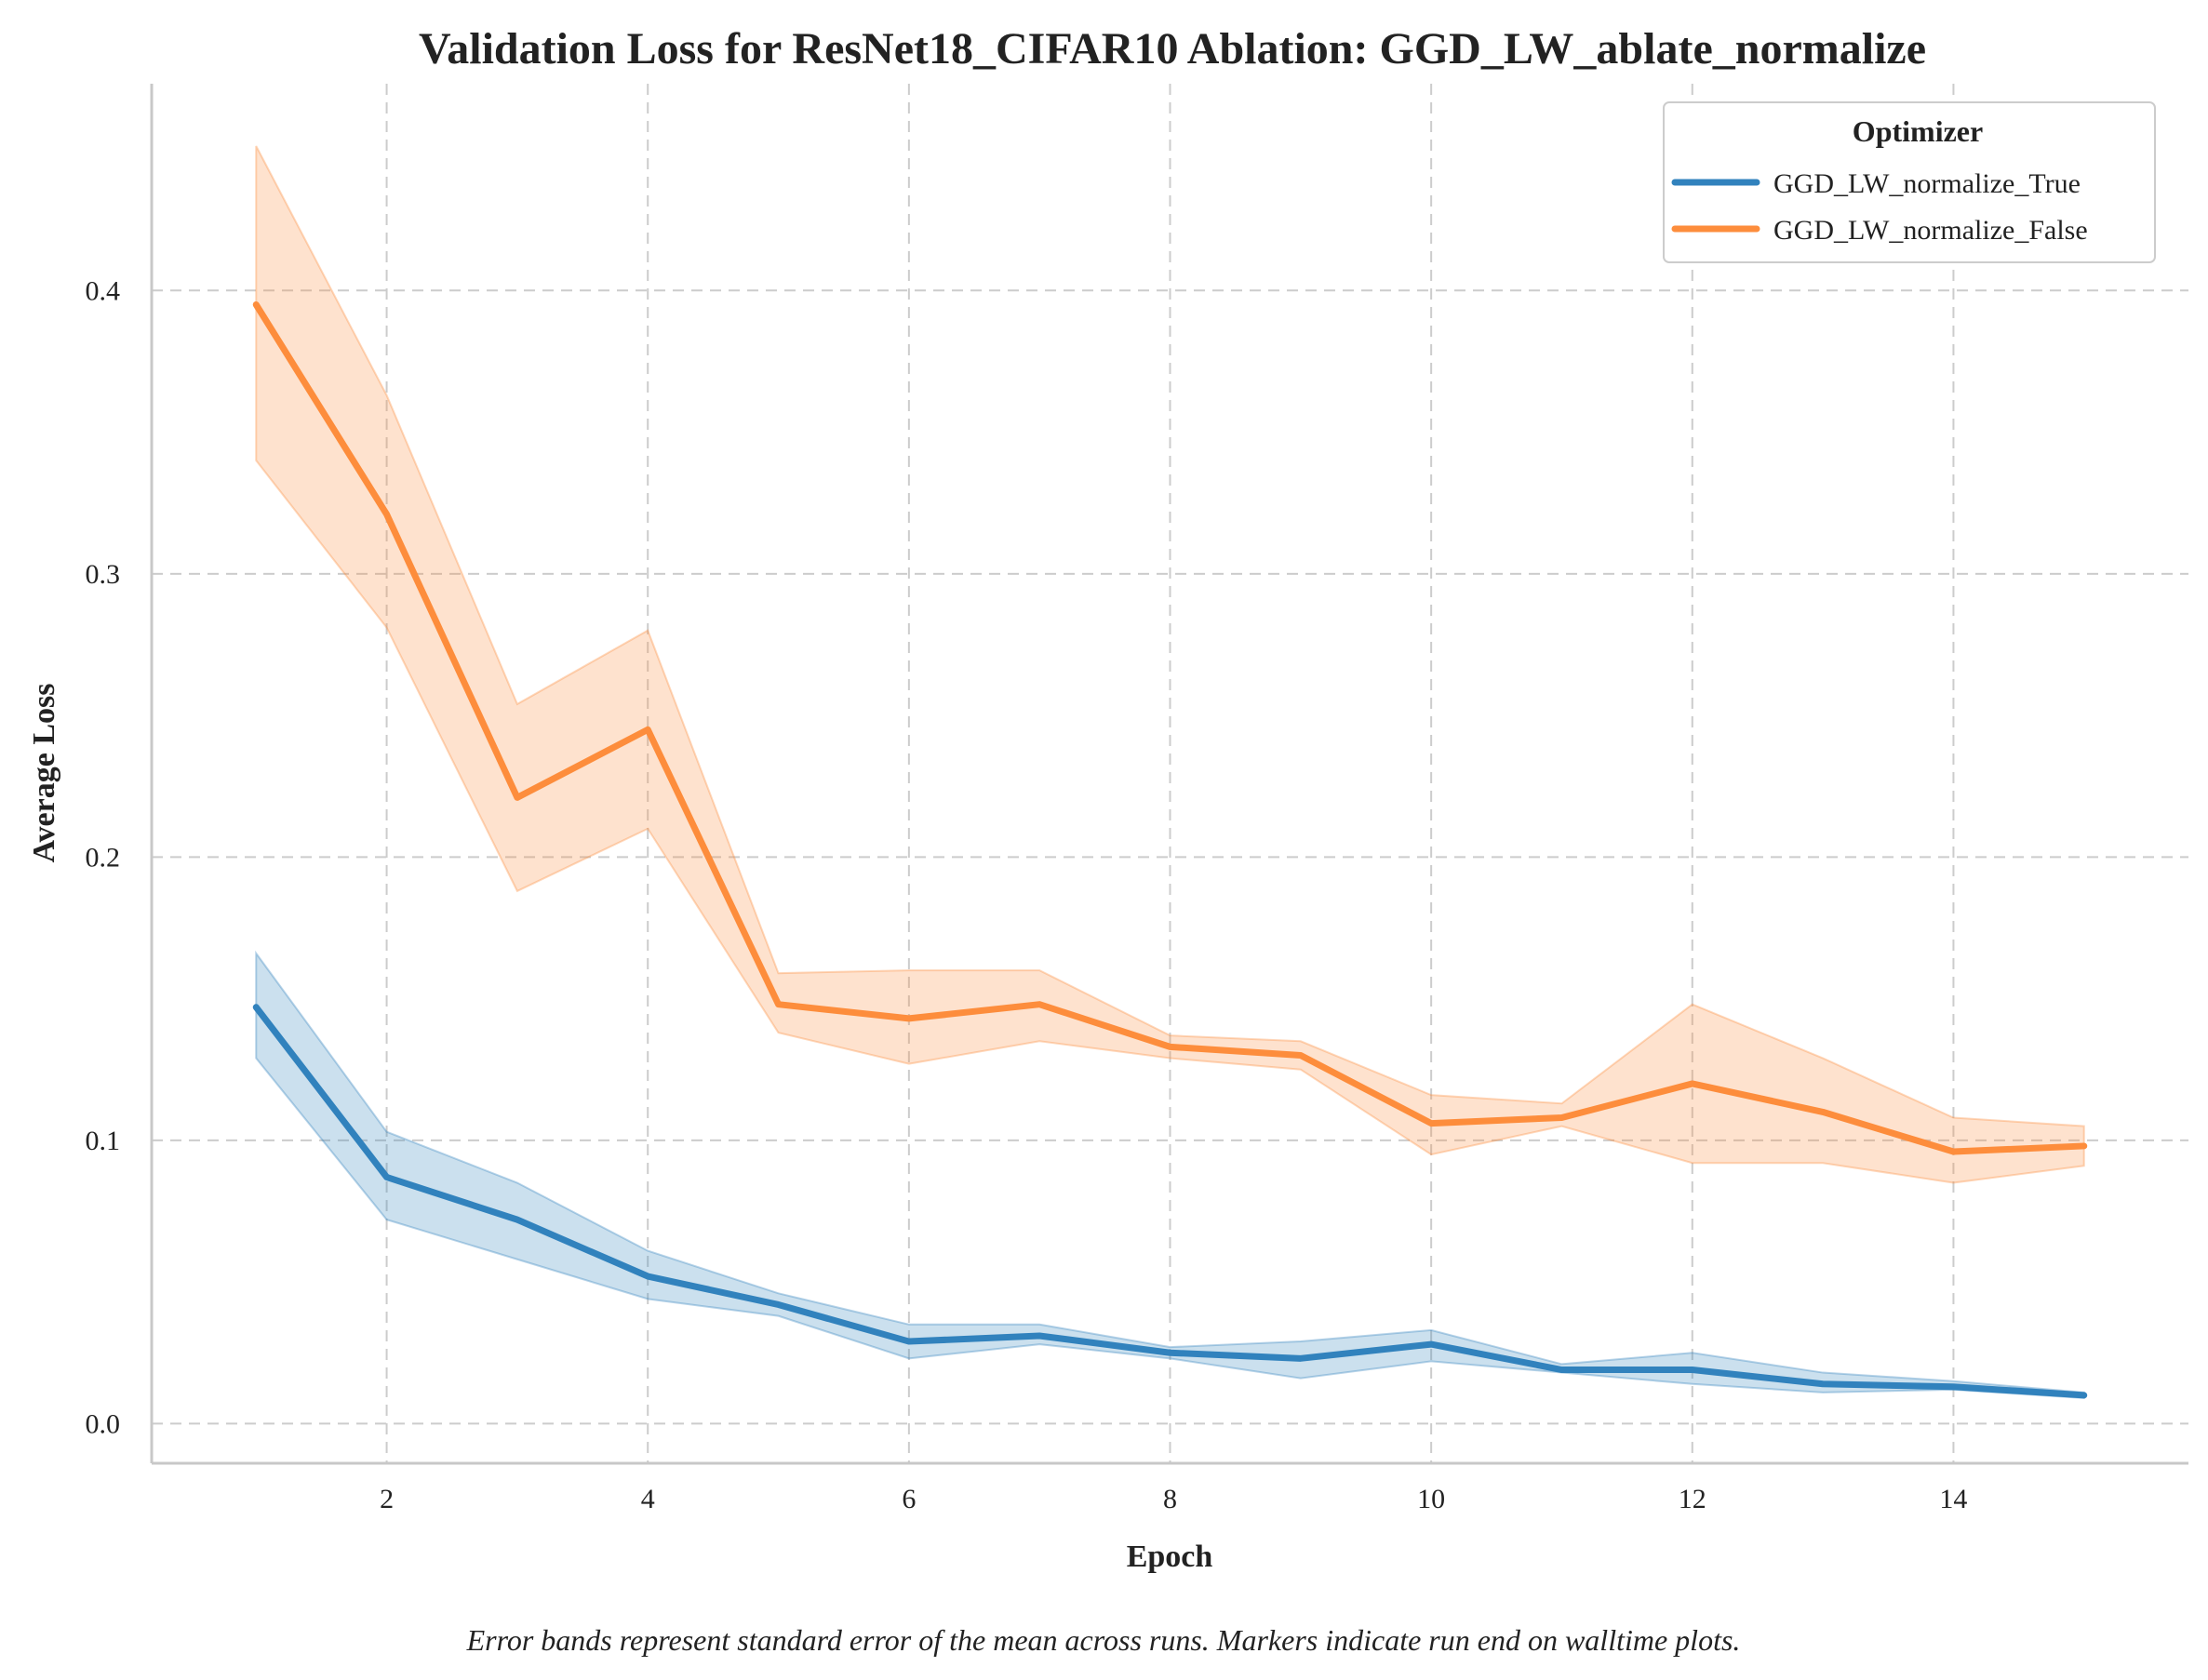  Describe the element at coordinates (1431, 1499) in the screenshot. I see `x-tick-label: 10` at that location.